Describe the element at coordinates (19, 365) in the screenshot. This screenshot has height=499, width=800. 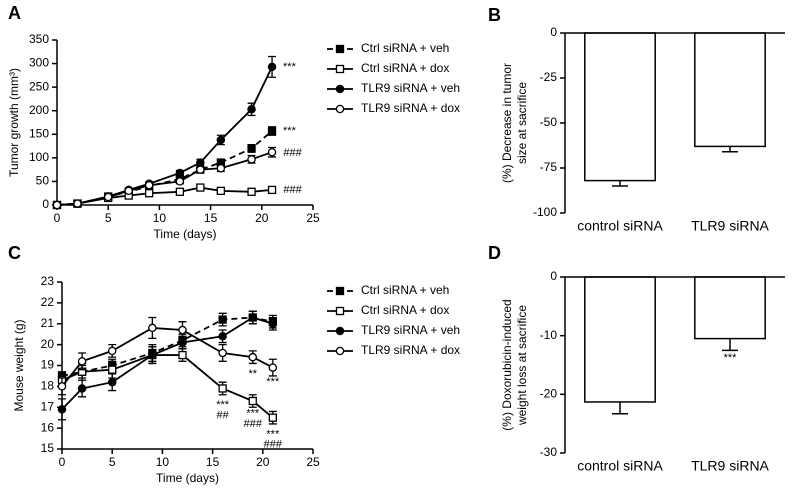
I see `y-axis-label: Mouse weight (g)` at that location.